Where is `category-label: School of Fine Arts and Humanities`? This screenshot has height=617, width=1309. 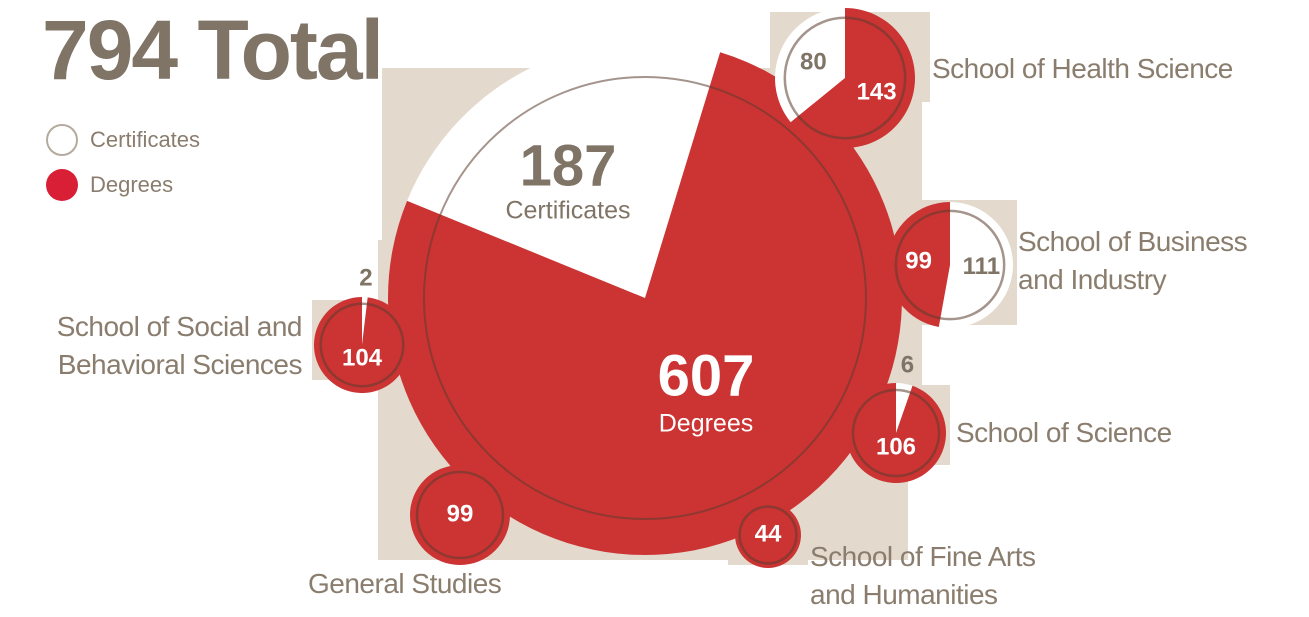
category-label: School of Fine Arts and Humanities is located at coordinates (923, 575).